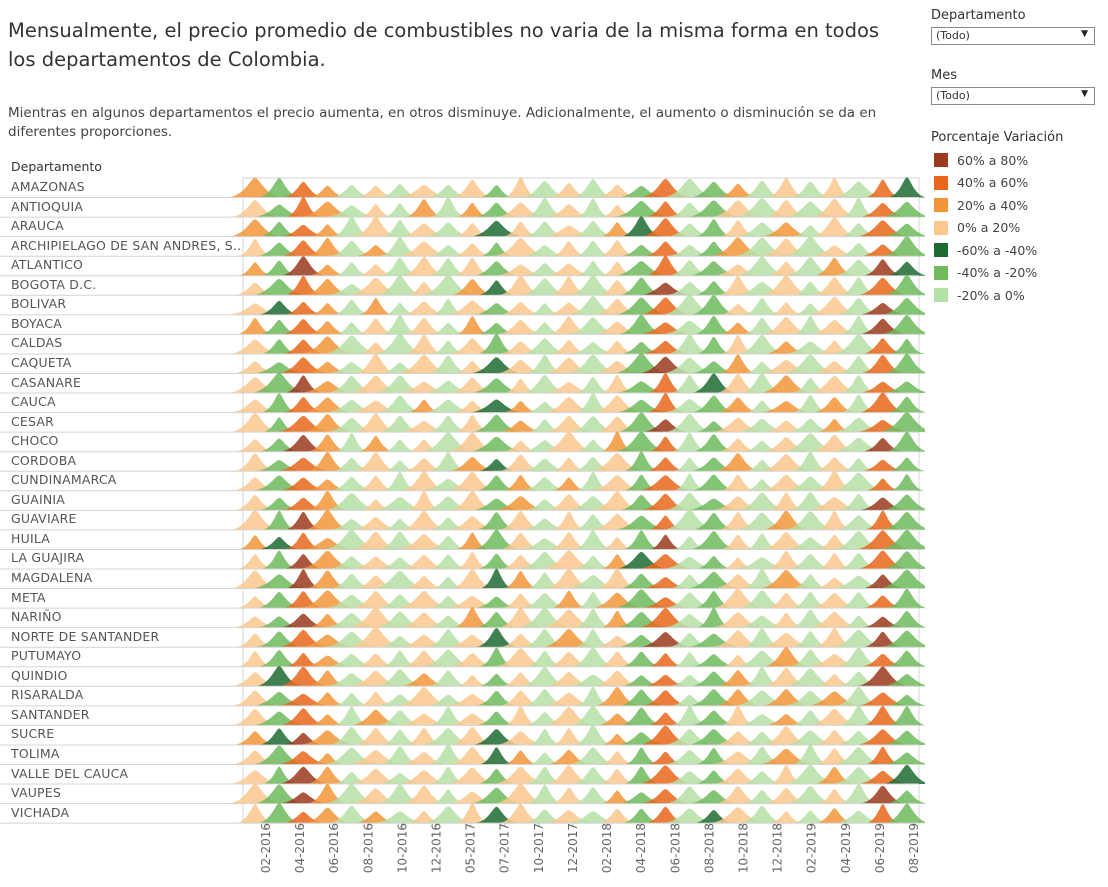 The image size is (1108, 887). What do you see at coordinates (997, 228) in the screenshot?
I see `legend-item: 0% a 20%` at bounding box center [997, 228].